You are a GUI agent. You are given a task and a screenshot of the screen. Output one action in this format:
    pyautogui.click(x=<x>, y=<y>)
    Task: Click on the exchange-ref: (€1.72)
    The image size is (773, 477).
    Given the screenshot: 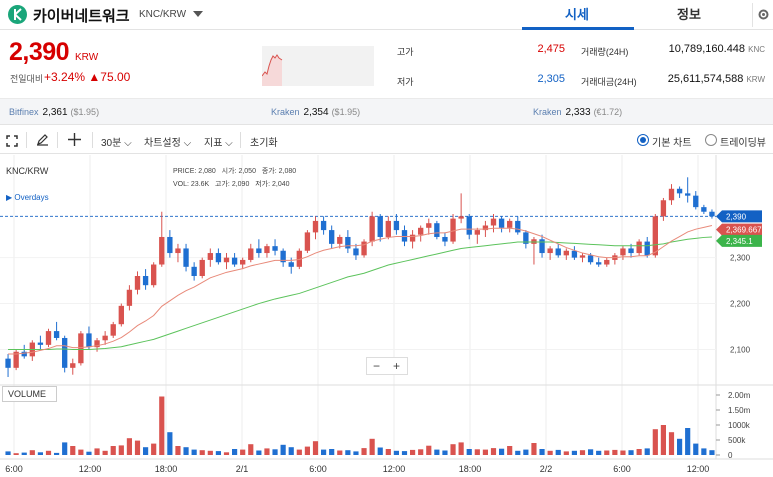 What is the action you would take?
    pyautogui.click(x=608, y=112)
    